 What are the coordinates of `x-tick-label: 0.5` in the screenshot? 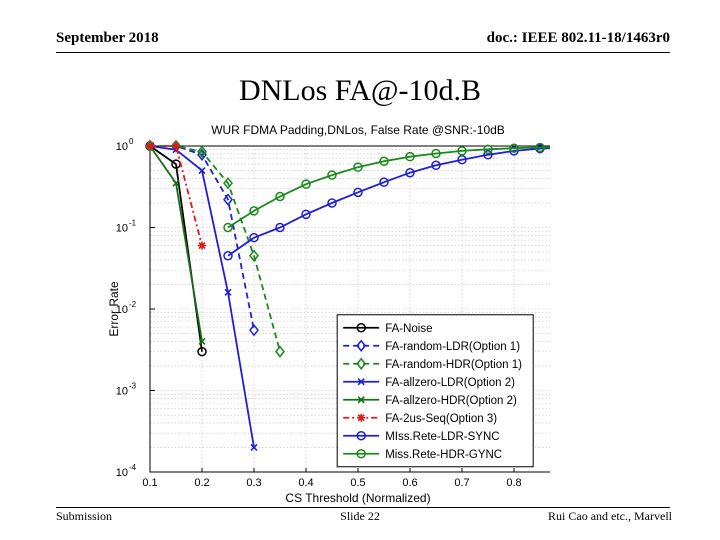 It's located at (357, 483).